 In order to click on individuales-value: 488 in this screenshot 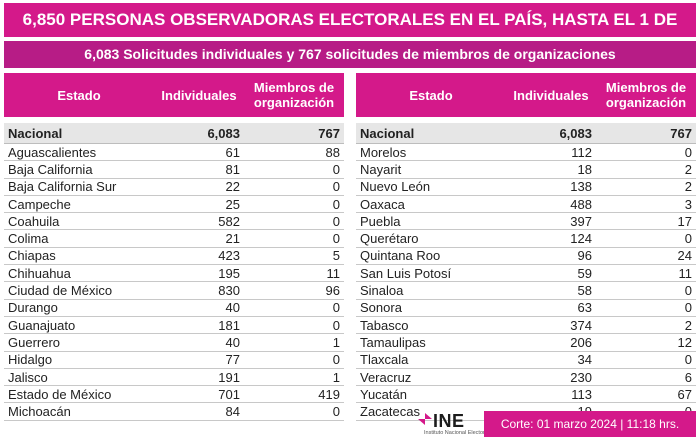, I will do `click(551, 204)`.